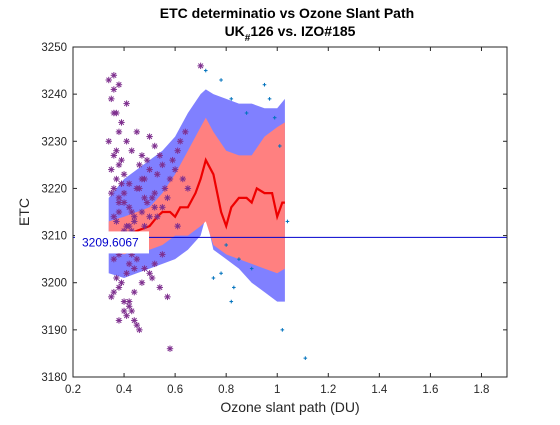 The image size is (560, 425). Describe the element at coordinates (277, 390) in the screenshot. I see `x-tick-label: 1` at that location.